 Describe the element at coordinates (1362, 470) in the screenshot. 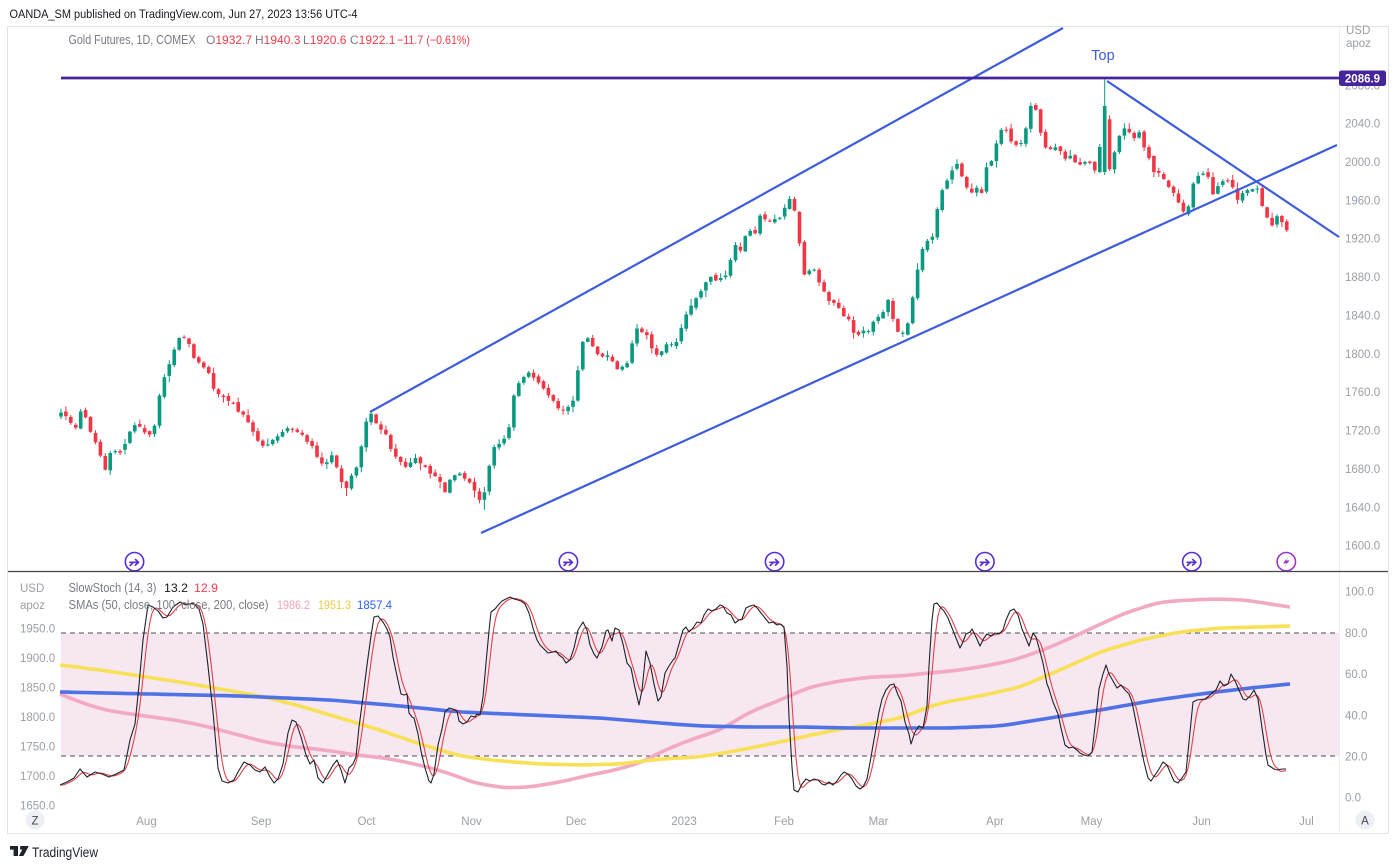

I see `svg-text: 1680.0` at that location.